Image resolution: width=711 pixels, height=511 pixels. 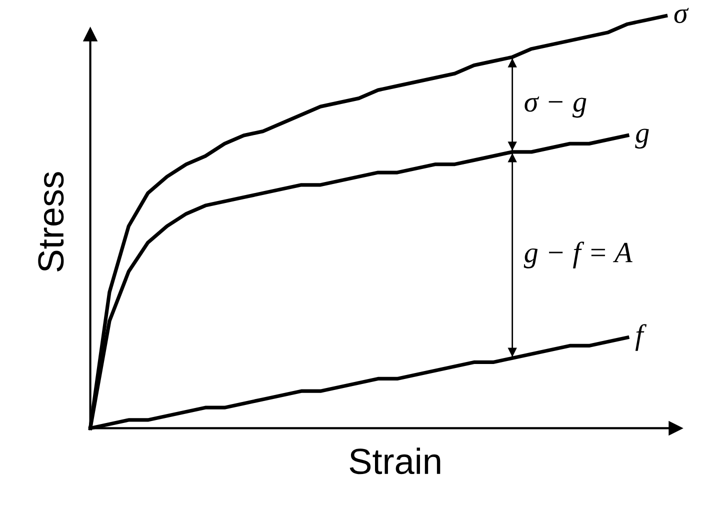 I want to click on series-label: g, so click(x=642, y=138).